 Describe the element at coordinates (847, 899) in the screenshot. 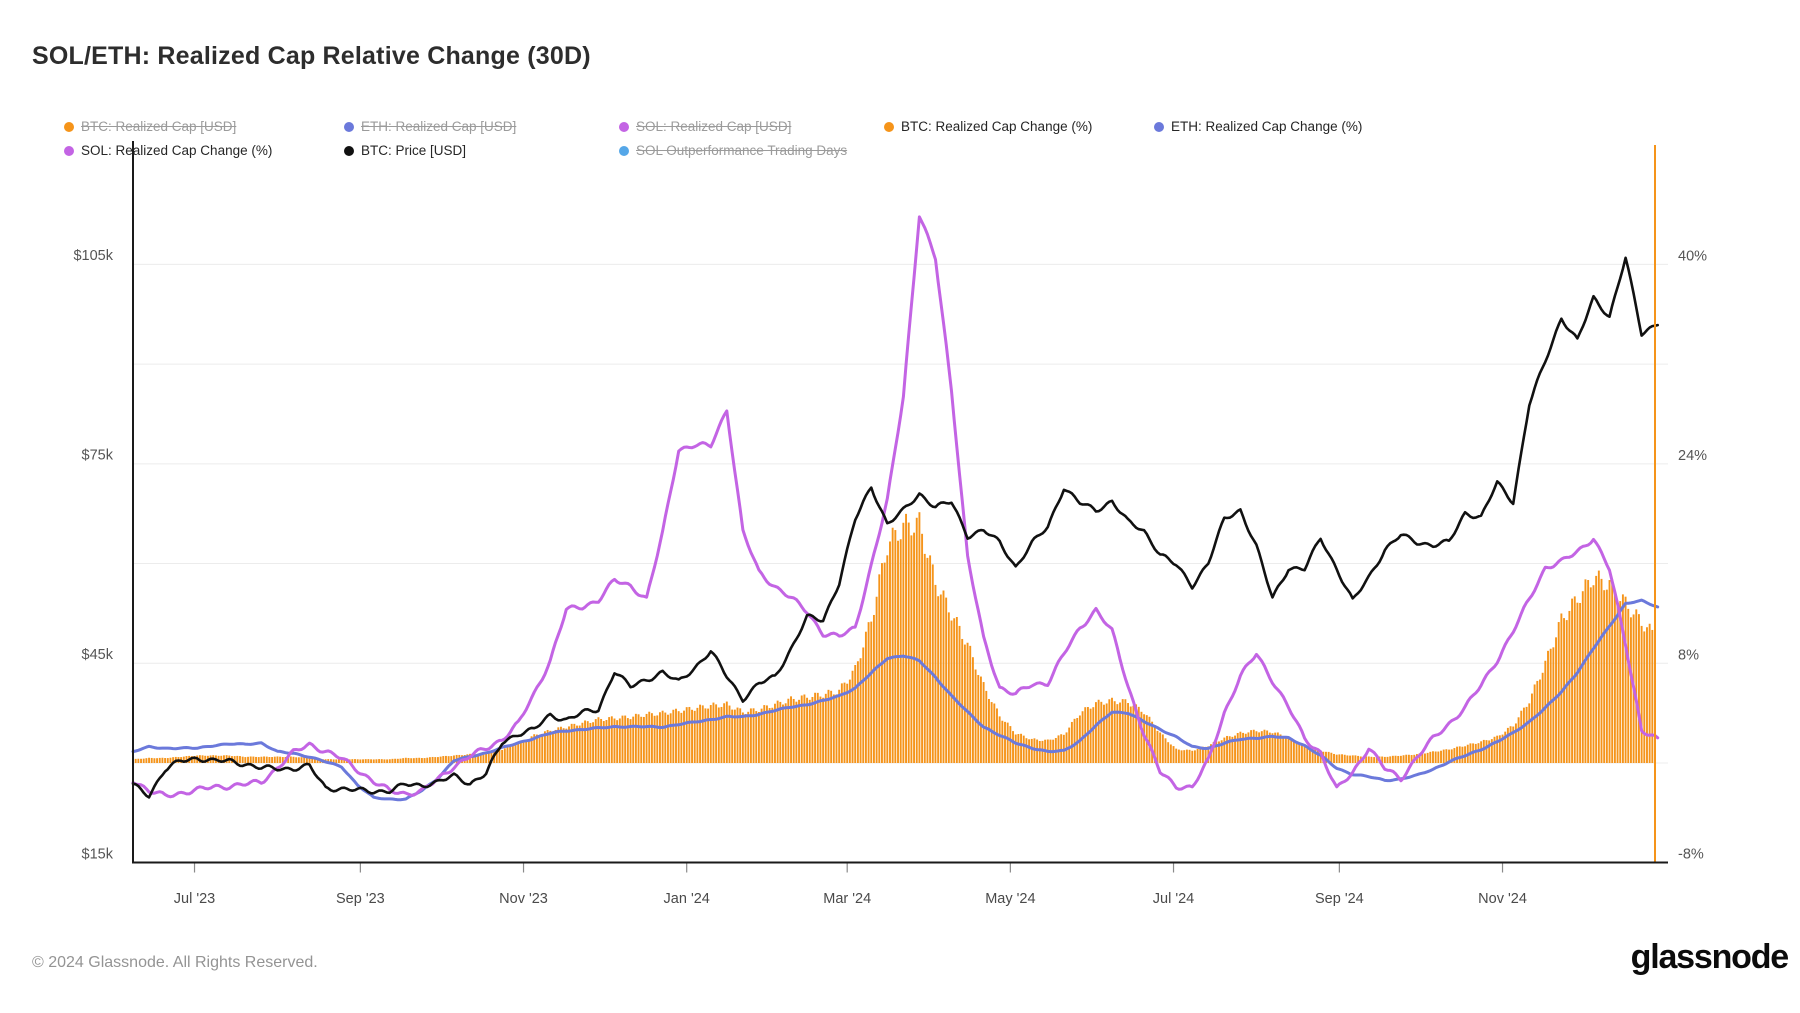

I see `svg-text: Mar '24` at that location.